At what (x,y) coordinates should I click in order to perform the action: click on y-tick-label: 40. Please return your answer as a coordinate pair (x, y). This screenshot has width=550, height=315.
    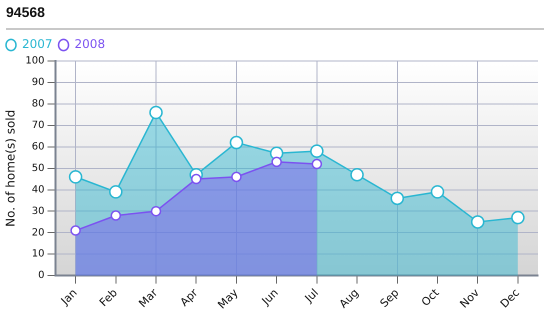
    Looking at the image, I should click on (38, 190).